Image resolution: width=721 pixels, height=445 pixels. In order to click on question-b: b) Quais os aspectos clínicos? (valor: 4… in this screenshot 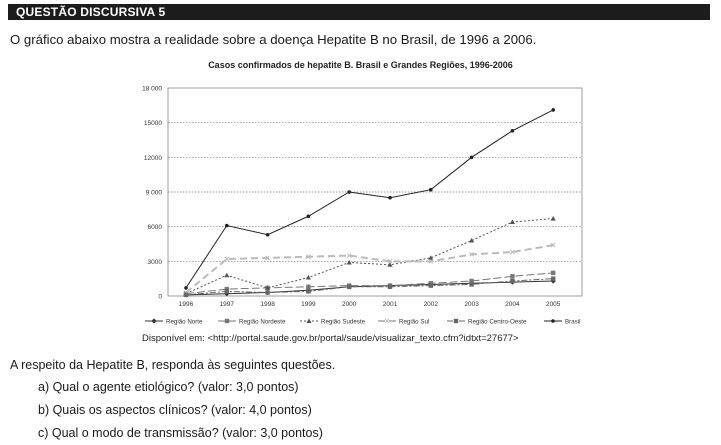, I will do `click(175, 410)`.